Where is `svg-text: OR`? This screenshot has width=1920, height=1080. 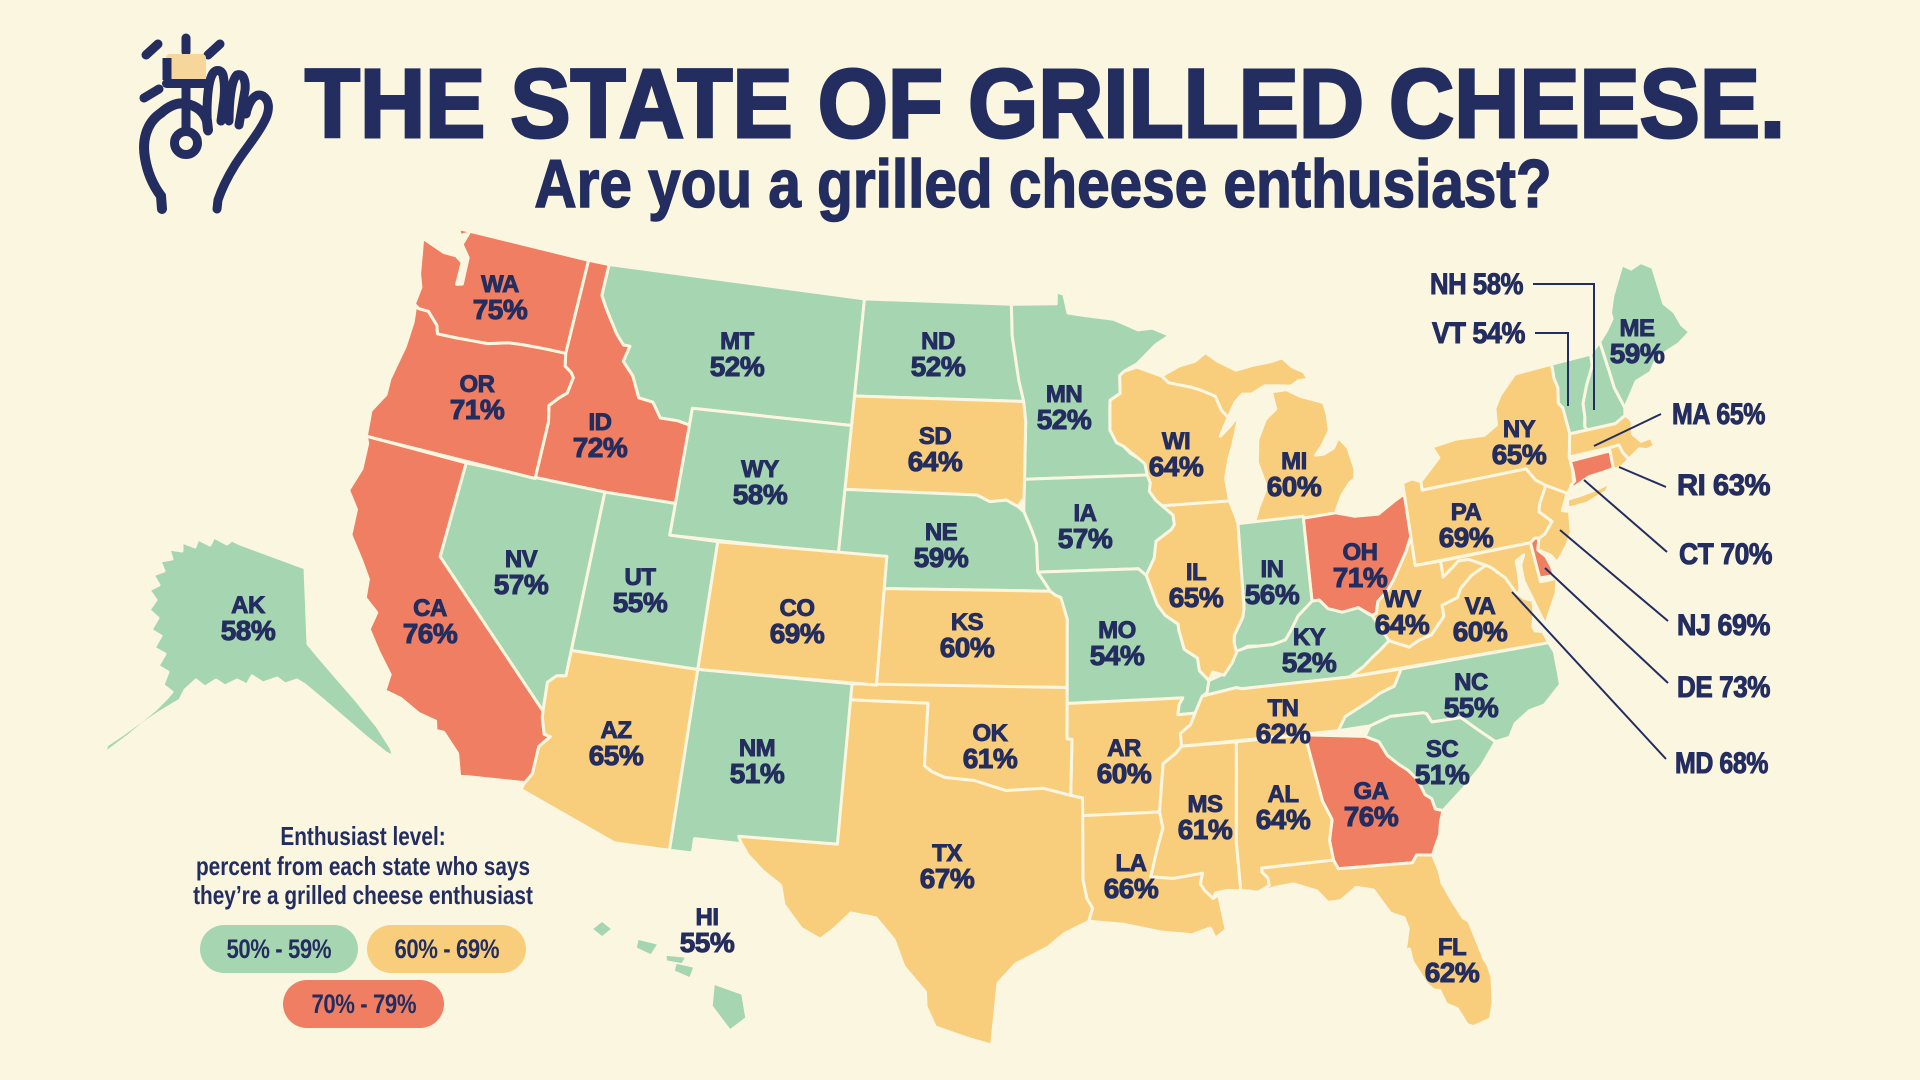 svg-text: OR is located at coordinates (477, 384).